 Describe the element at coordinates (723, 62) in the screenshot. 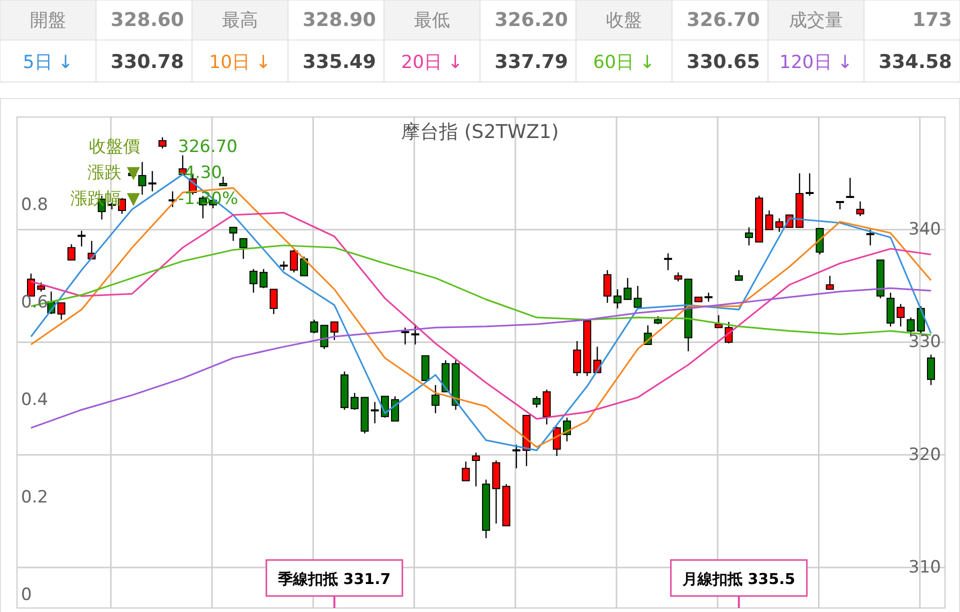

I see `text: 330.65` at that location.